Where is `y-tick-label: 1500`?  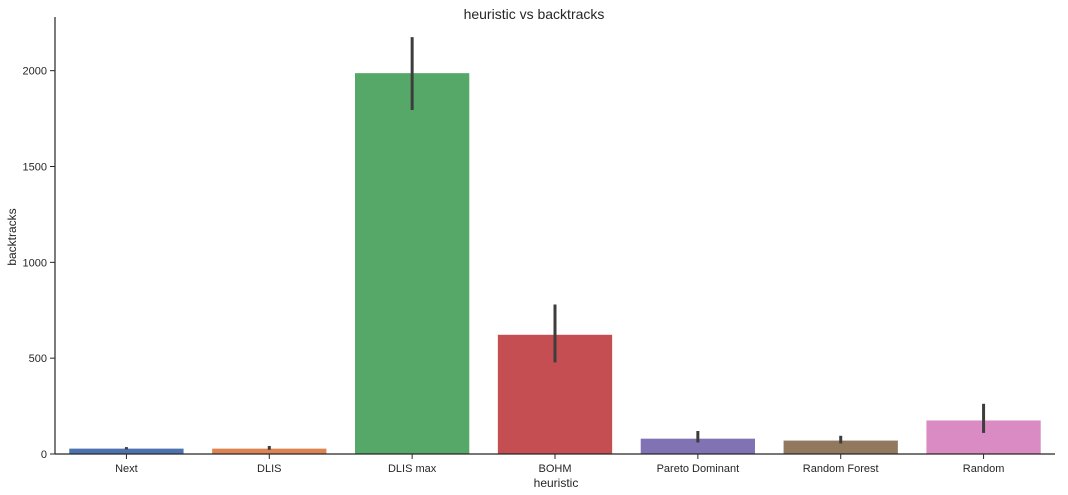
y-tick-label: 1500 is located at coordinates (35, 168).